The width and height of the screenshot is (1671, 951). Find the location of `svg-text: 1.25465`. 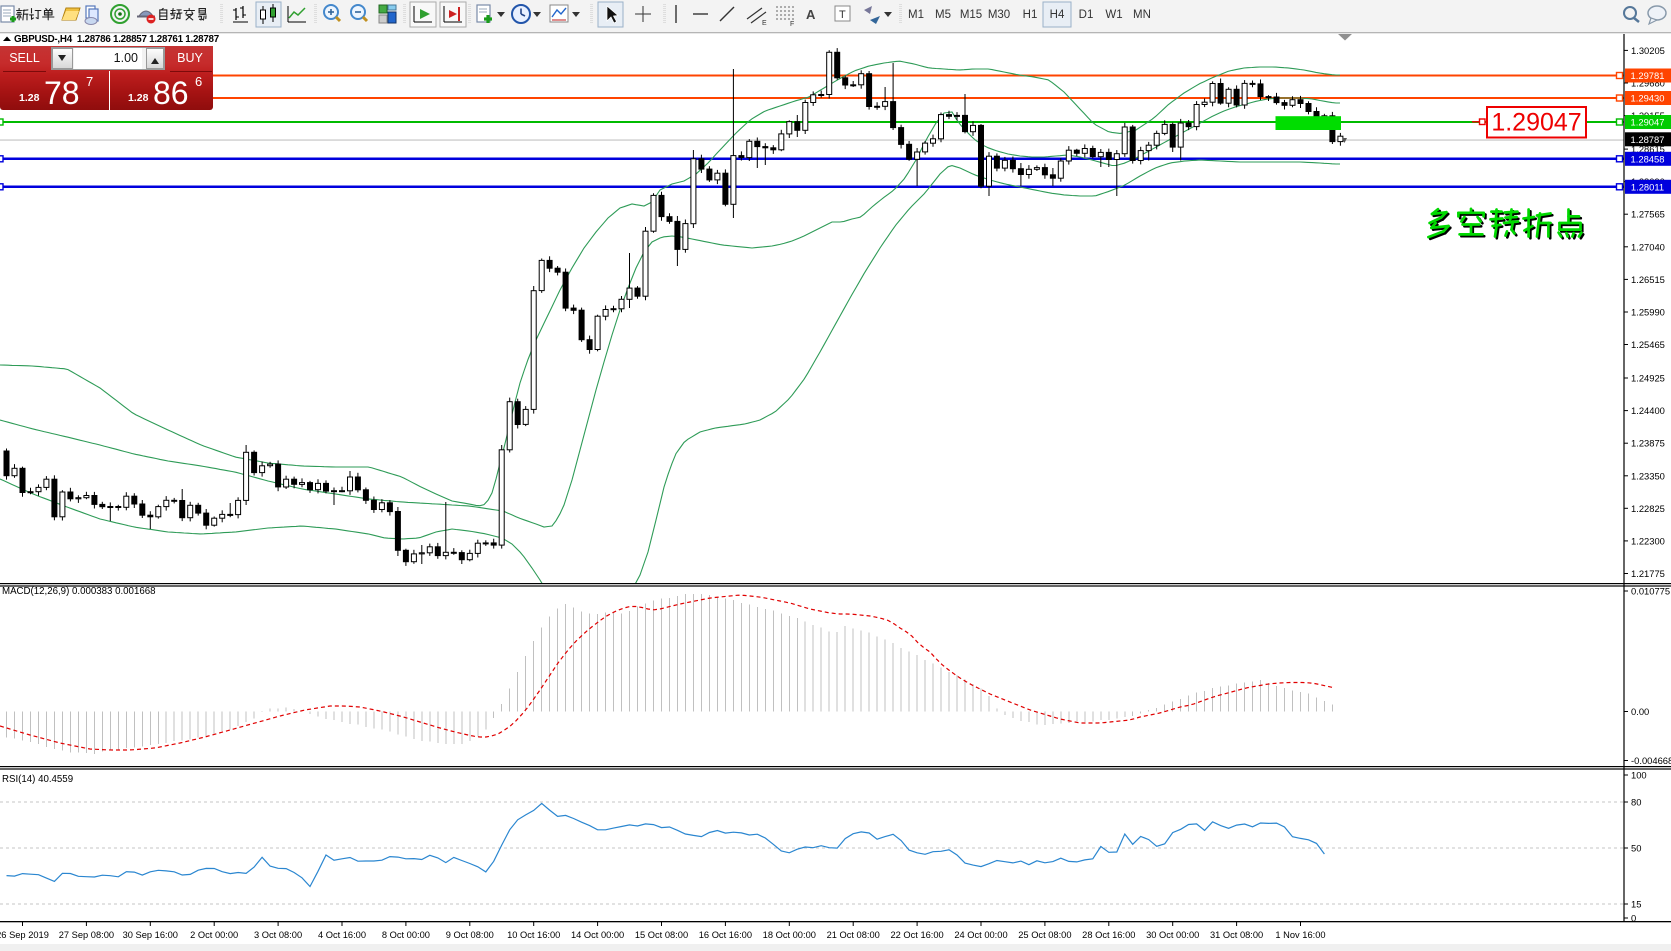

svg-text: 1.25465 is located at coordinates (1648, 344).